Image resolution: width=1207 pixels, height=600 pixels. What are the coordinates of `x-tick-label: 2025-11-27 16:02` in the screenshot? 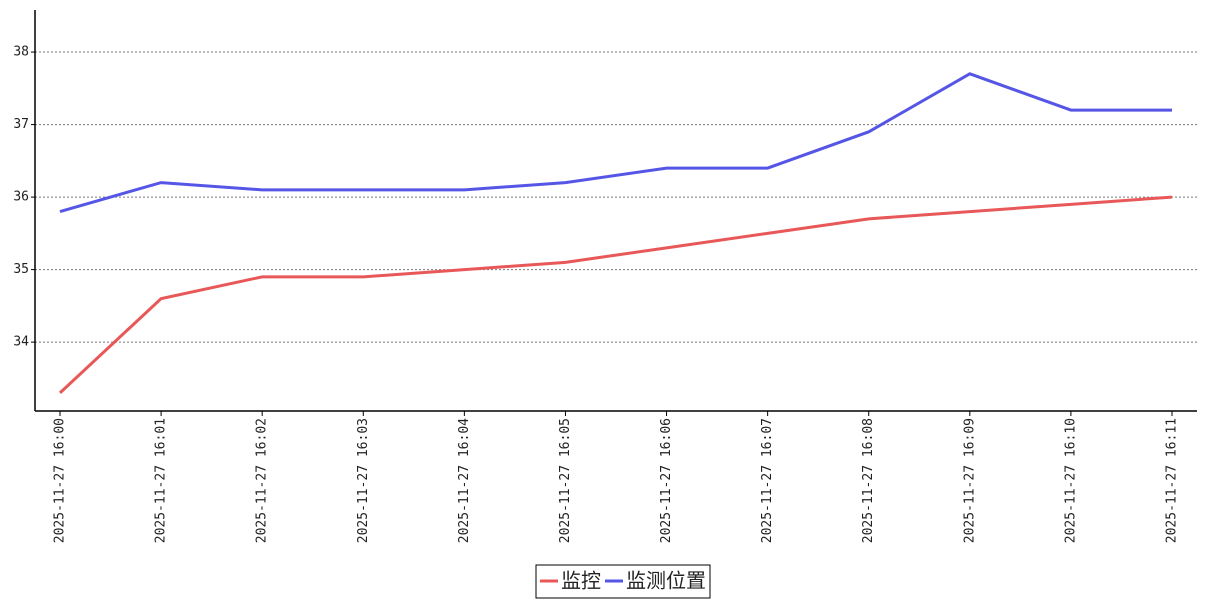 It's located at (262, 480).